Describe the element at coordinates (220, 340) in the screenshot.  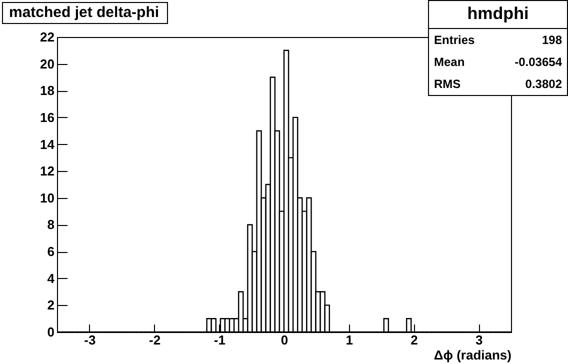
I see `x-tick-label: -1` at that location.